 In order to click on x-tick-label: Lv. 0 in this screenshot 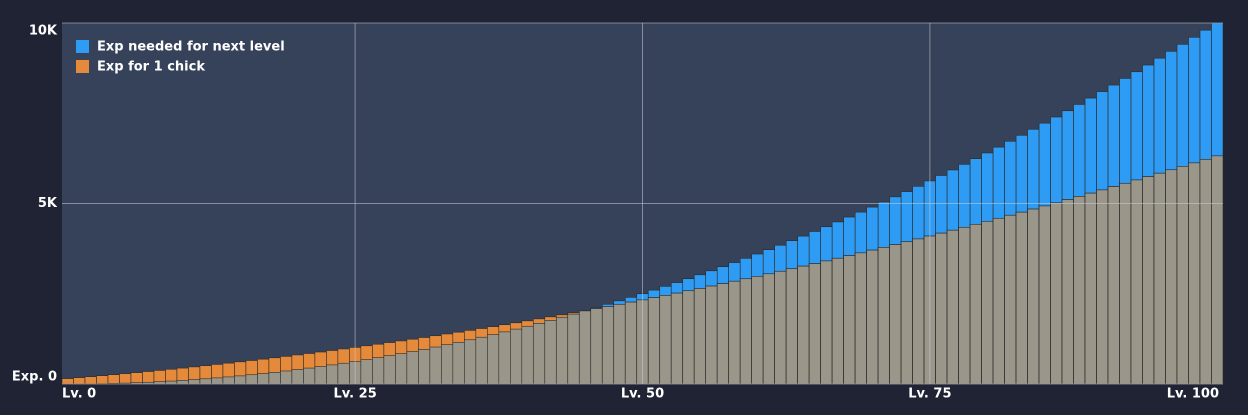, I will do `click(79, 394)`.